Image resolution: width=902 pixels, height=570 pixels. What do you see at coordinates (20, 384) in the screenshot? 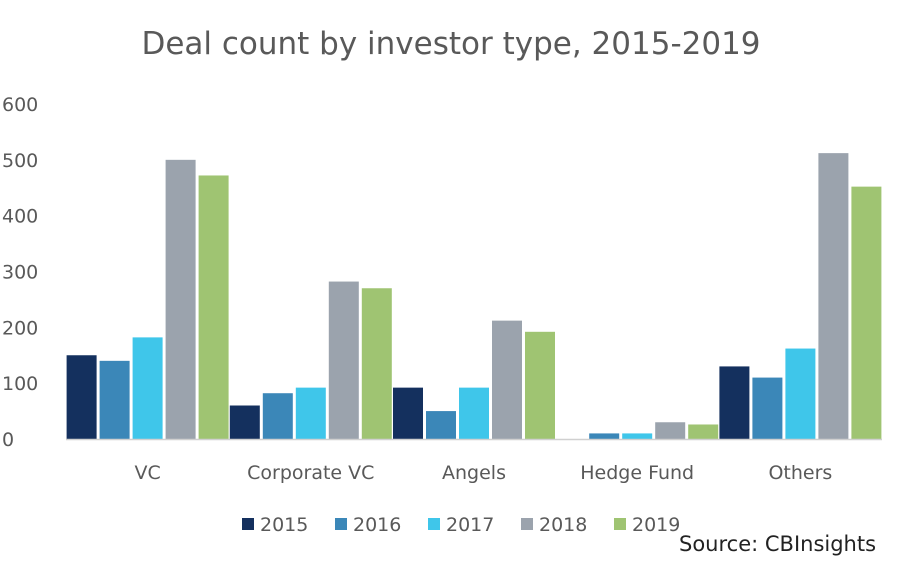
I see `y-tick-label: 100` at bounding box center [20, 384].